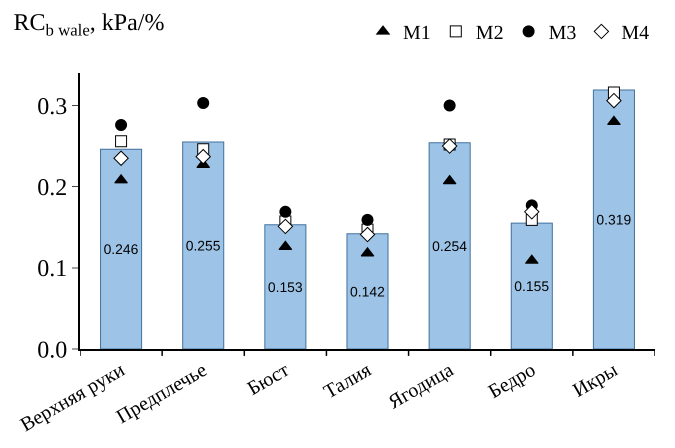  I want to click on data-label: 0.246, so click(121, 249).